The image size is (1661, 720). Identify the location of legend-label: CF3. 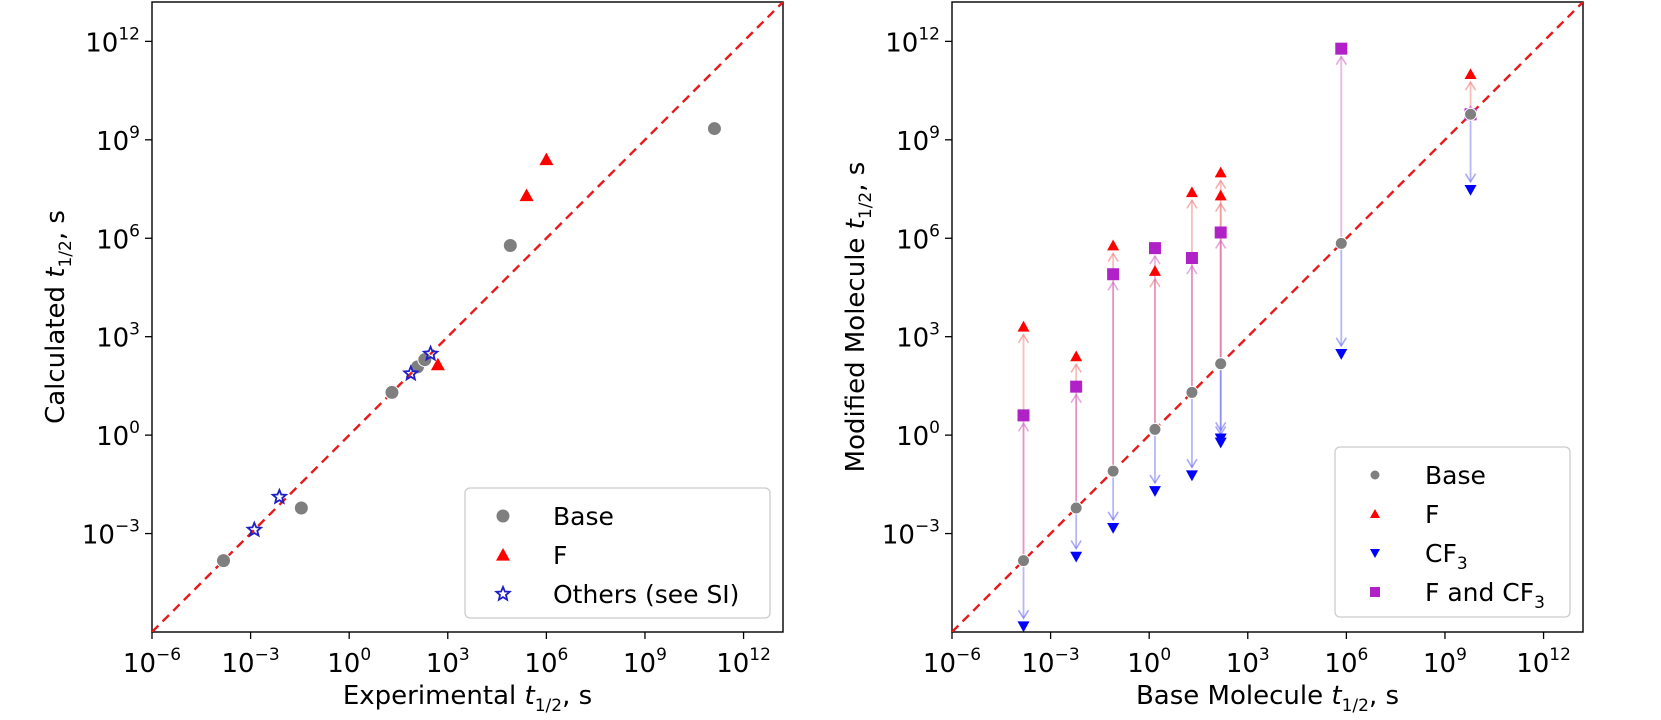
(1446, 556).